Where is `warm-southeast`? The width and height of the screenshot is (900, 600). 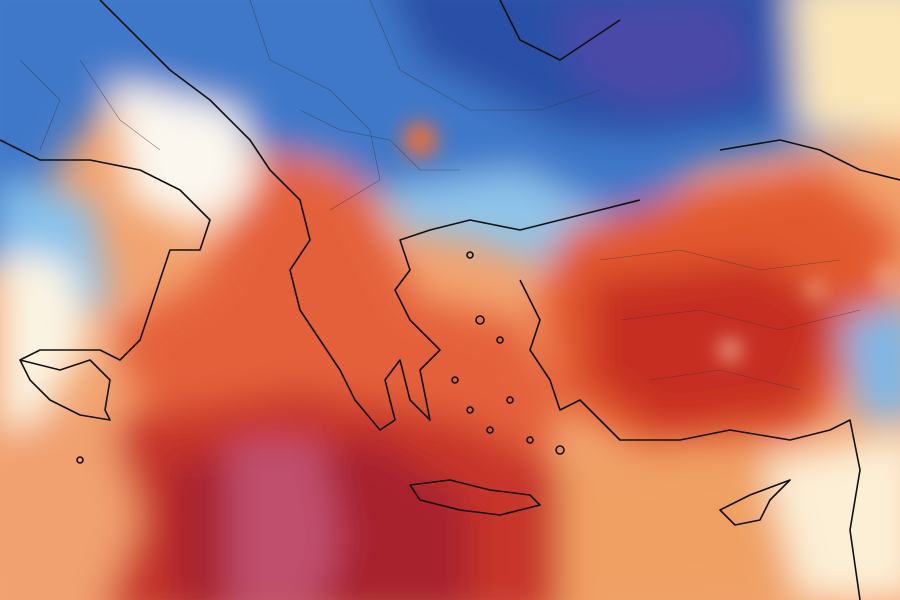 warm-southeast is located at coordinates (680, 525).